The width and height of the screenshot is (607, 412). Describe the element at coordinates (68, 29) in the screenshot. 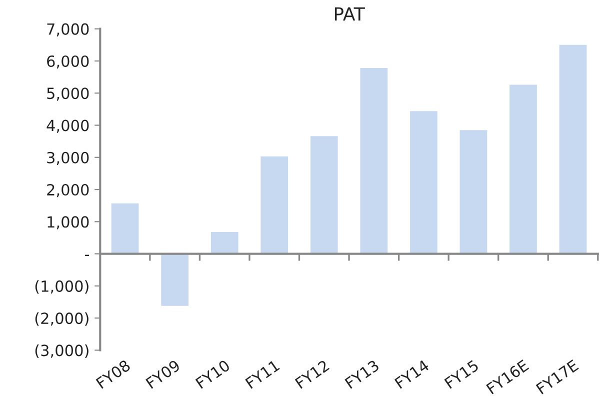

I see `y-tick-label: 7,000` at that location.